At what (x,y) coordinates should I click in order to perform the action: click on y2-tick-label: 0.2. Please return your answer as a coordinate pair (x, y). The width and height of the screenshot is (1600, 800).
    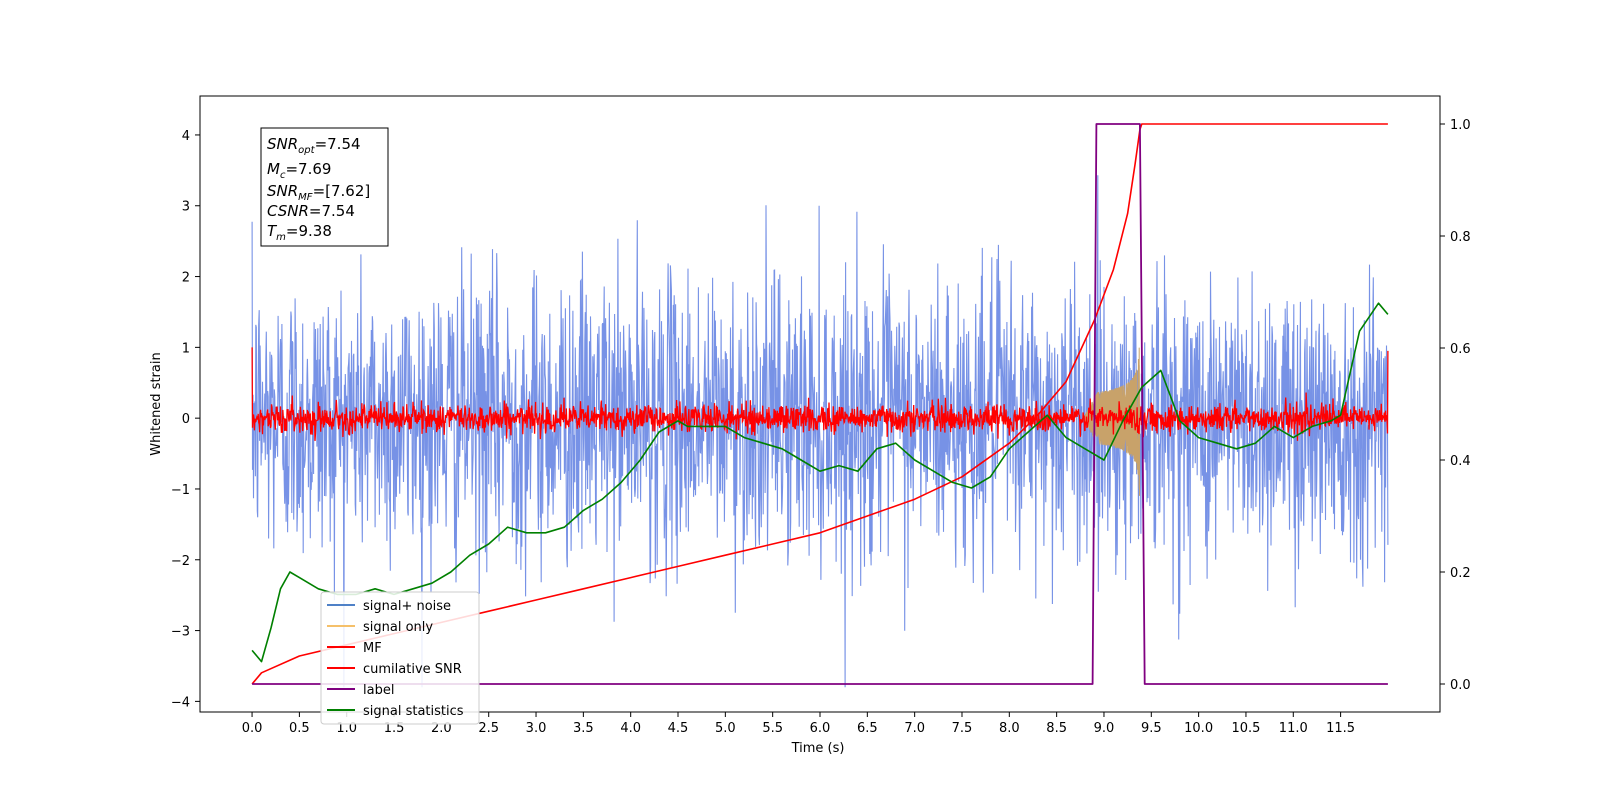
    Looking at the image, I should click on (1460, 573).